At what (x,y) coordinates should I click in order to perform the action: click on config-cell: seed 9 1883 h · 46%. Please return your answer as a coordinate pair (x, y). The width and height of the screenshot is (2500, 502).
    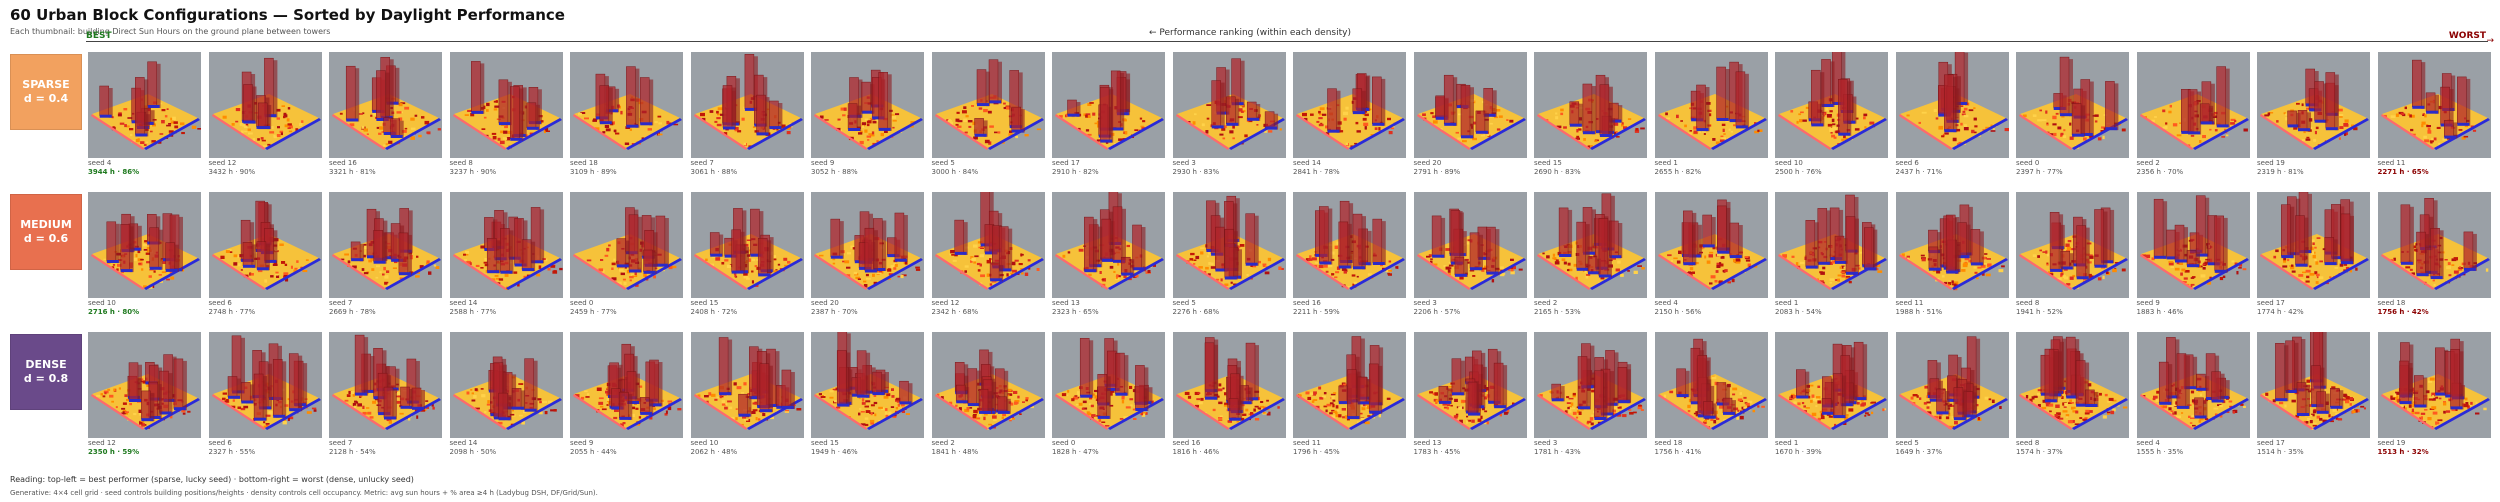
    Looking at the image, I should click on (2193, 254).